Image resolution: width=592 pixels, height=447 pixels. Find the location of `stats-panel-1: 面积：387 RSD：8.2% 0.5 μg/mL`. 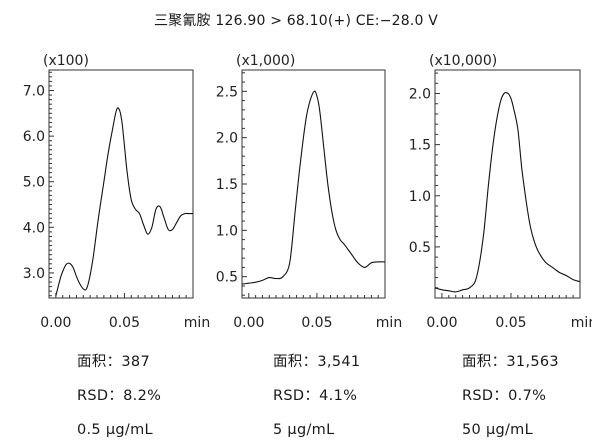

stats-panel-1: 面积：387 RSD：8.2% 0.5 μg/mL is located at coordinates (119, 396).